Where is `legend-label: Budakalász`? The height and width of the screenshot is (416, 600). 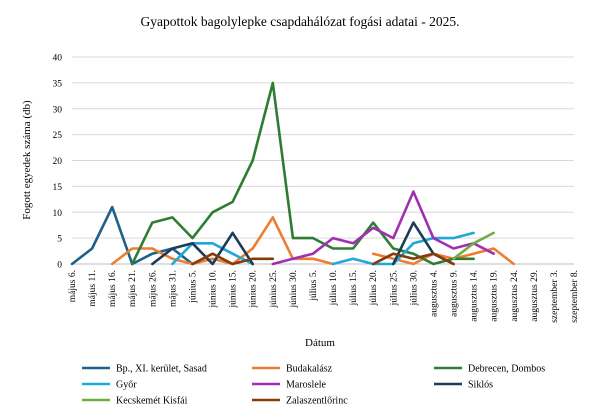 legend-label: Budakalász is located at coordinates (309, 369).